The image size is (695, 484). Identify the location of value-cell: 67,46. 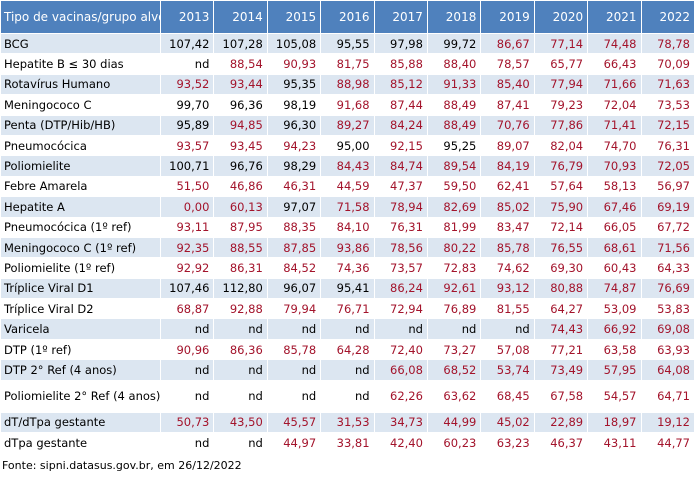
(614, 207).